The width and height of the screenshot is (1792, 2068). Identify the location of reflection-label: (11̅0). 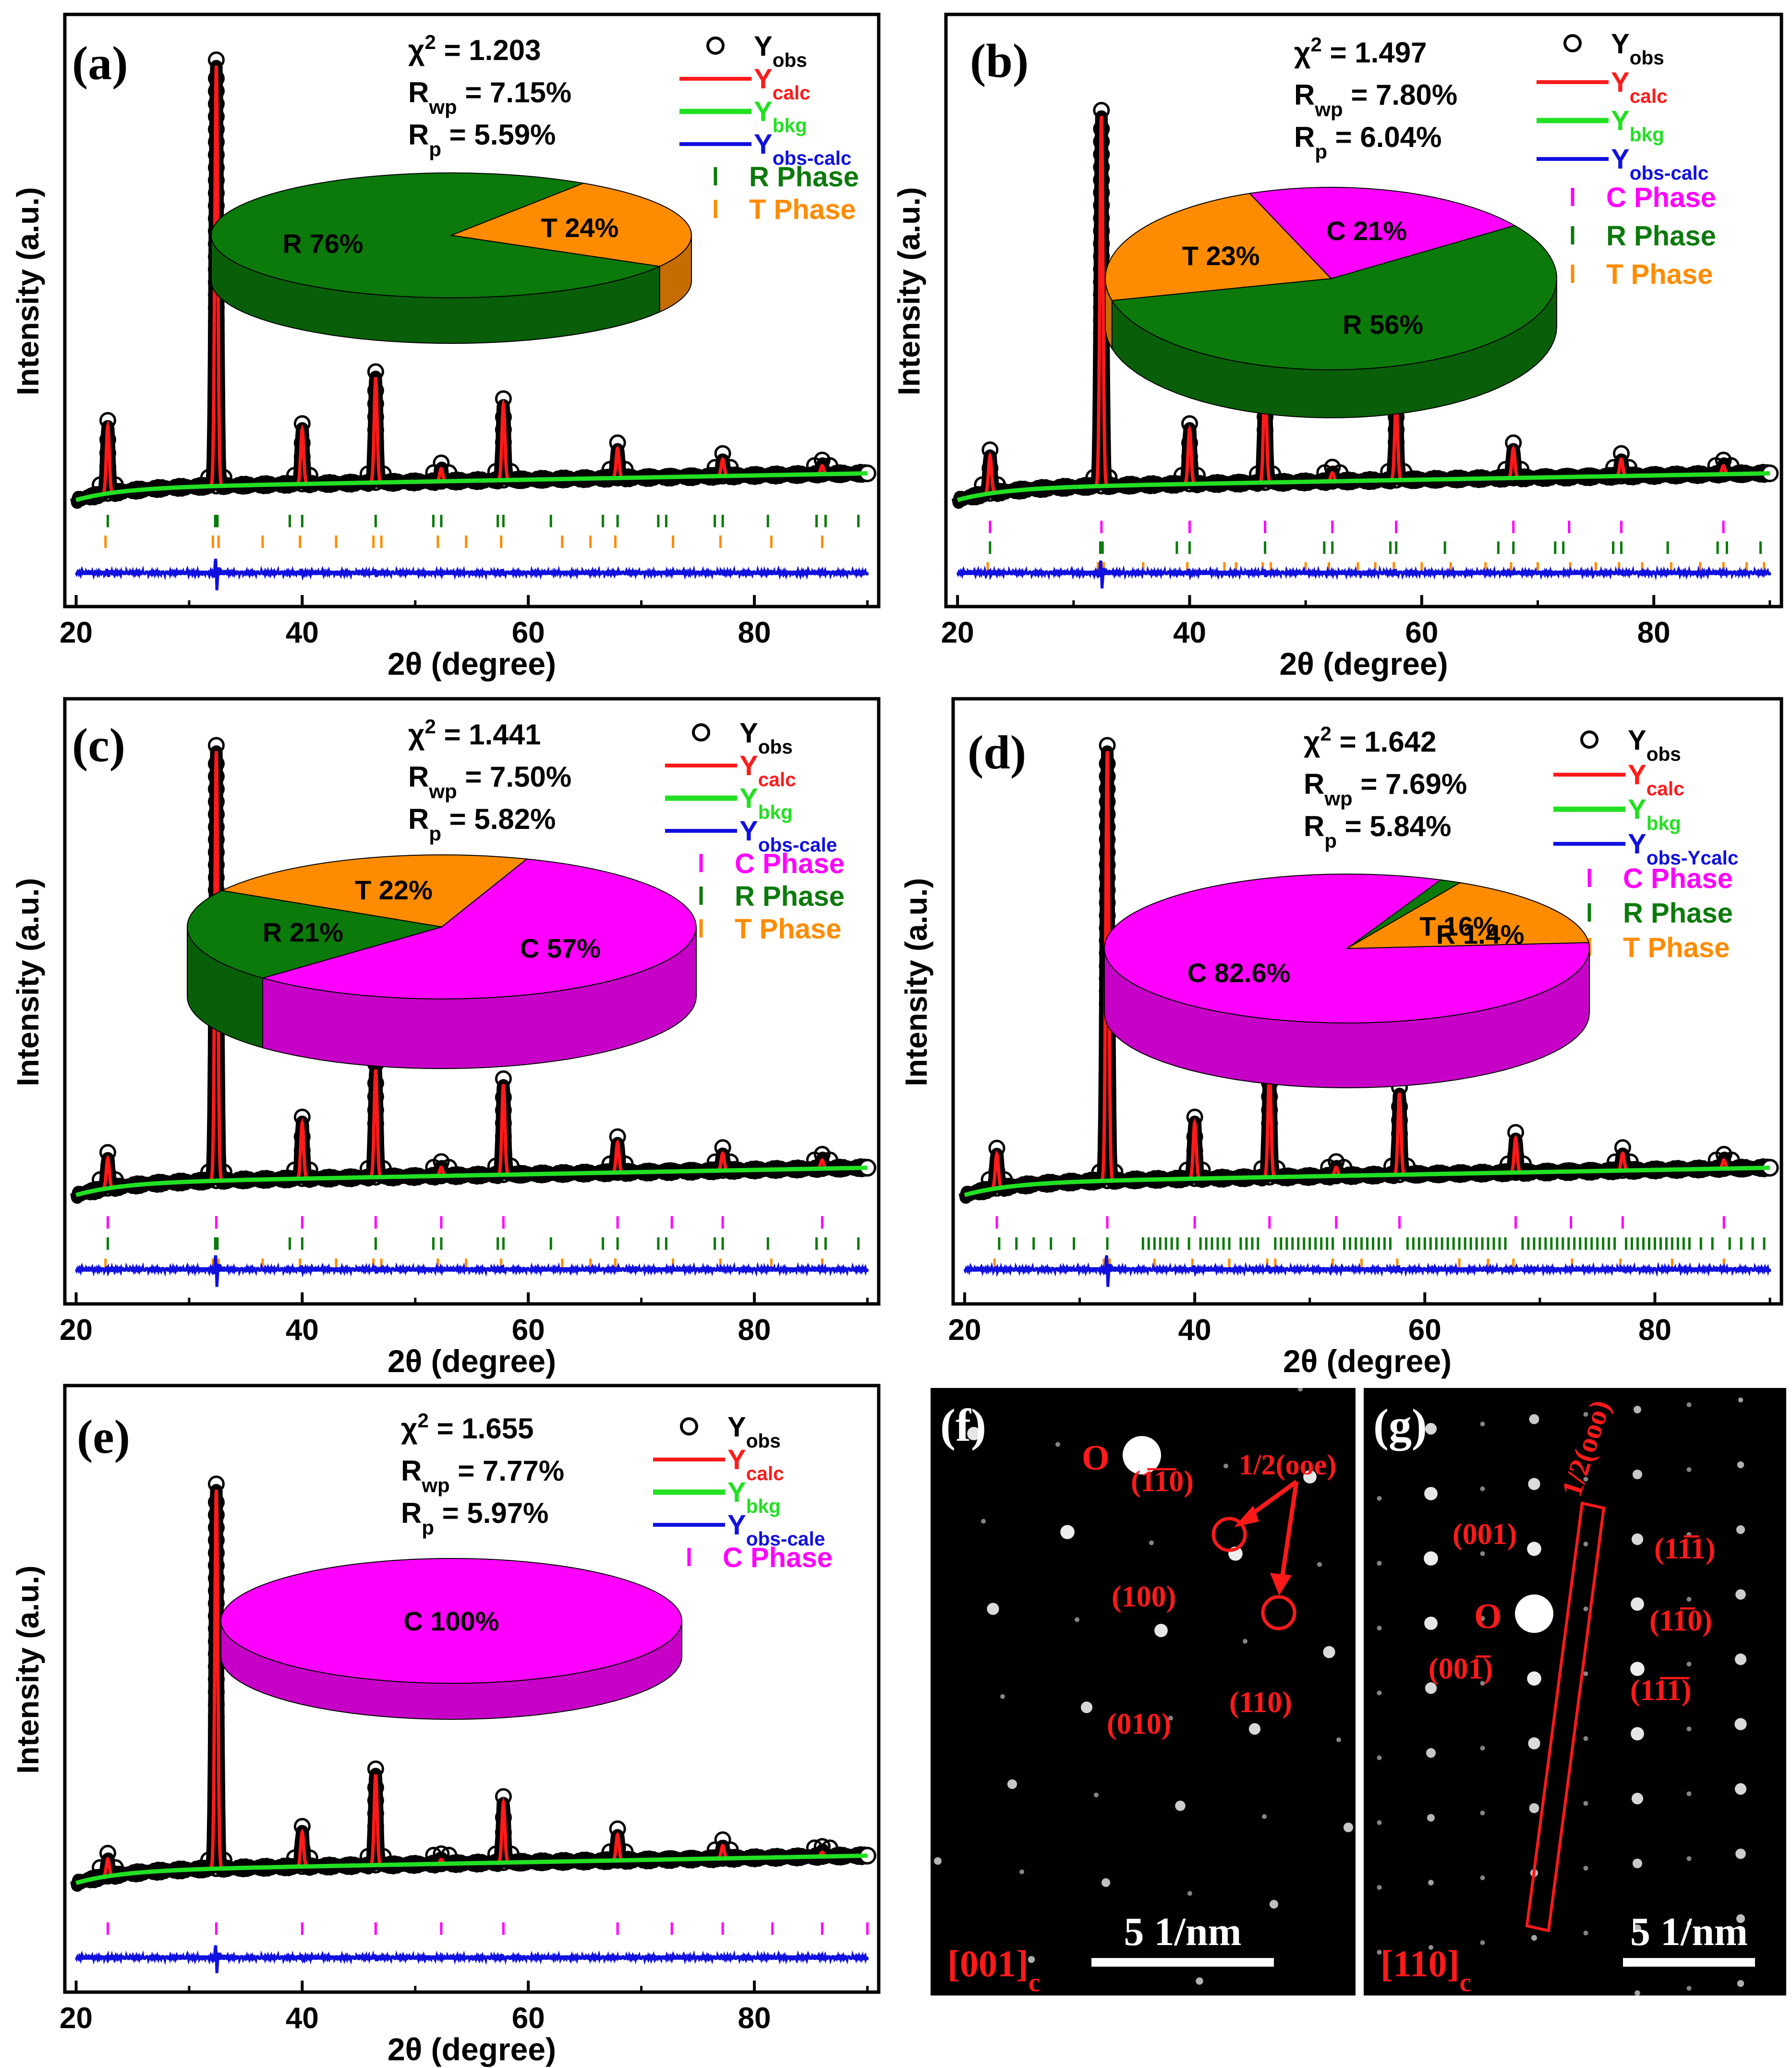
(1680, 1621).